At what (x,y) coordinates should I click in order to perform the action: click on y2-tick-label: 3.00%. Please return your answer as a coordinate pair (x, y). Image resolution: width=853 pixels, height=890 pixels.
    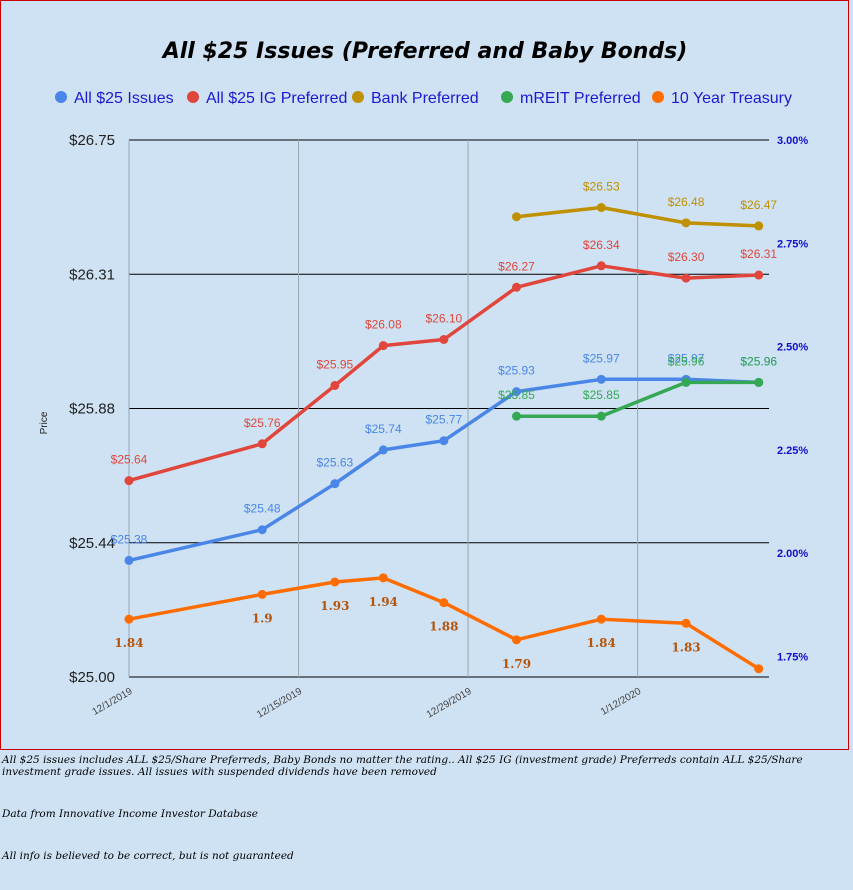
    Looking at the image, I should click on (792, 141).